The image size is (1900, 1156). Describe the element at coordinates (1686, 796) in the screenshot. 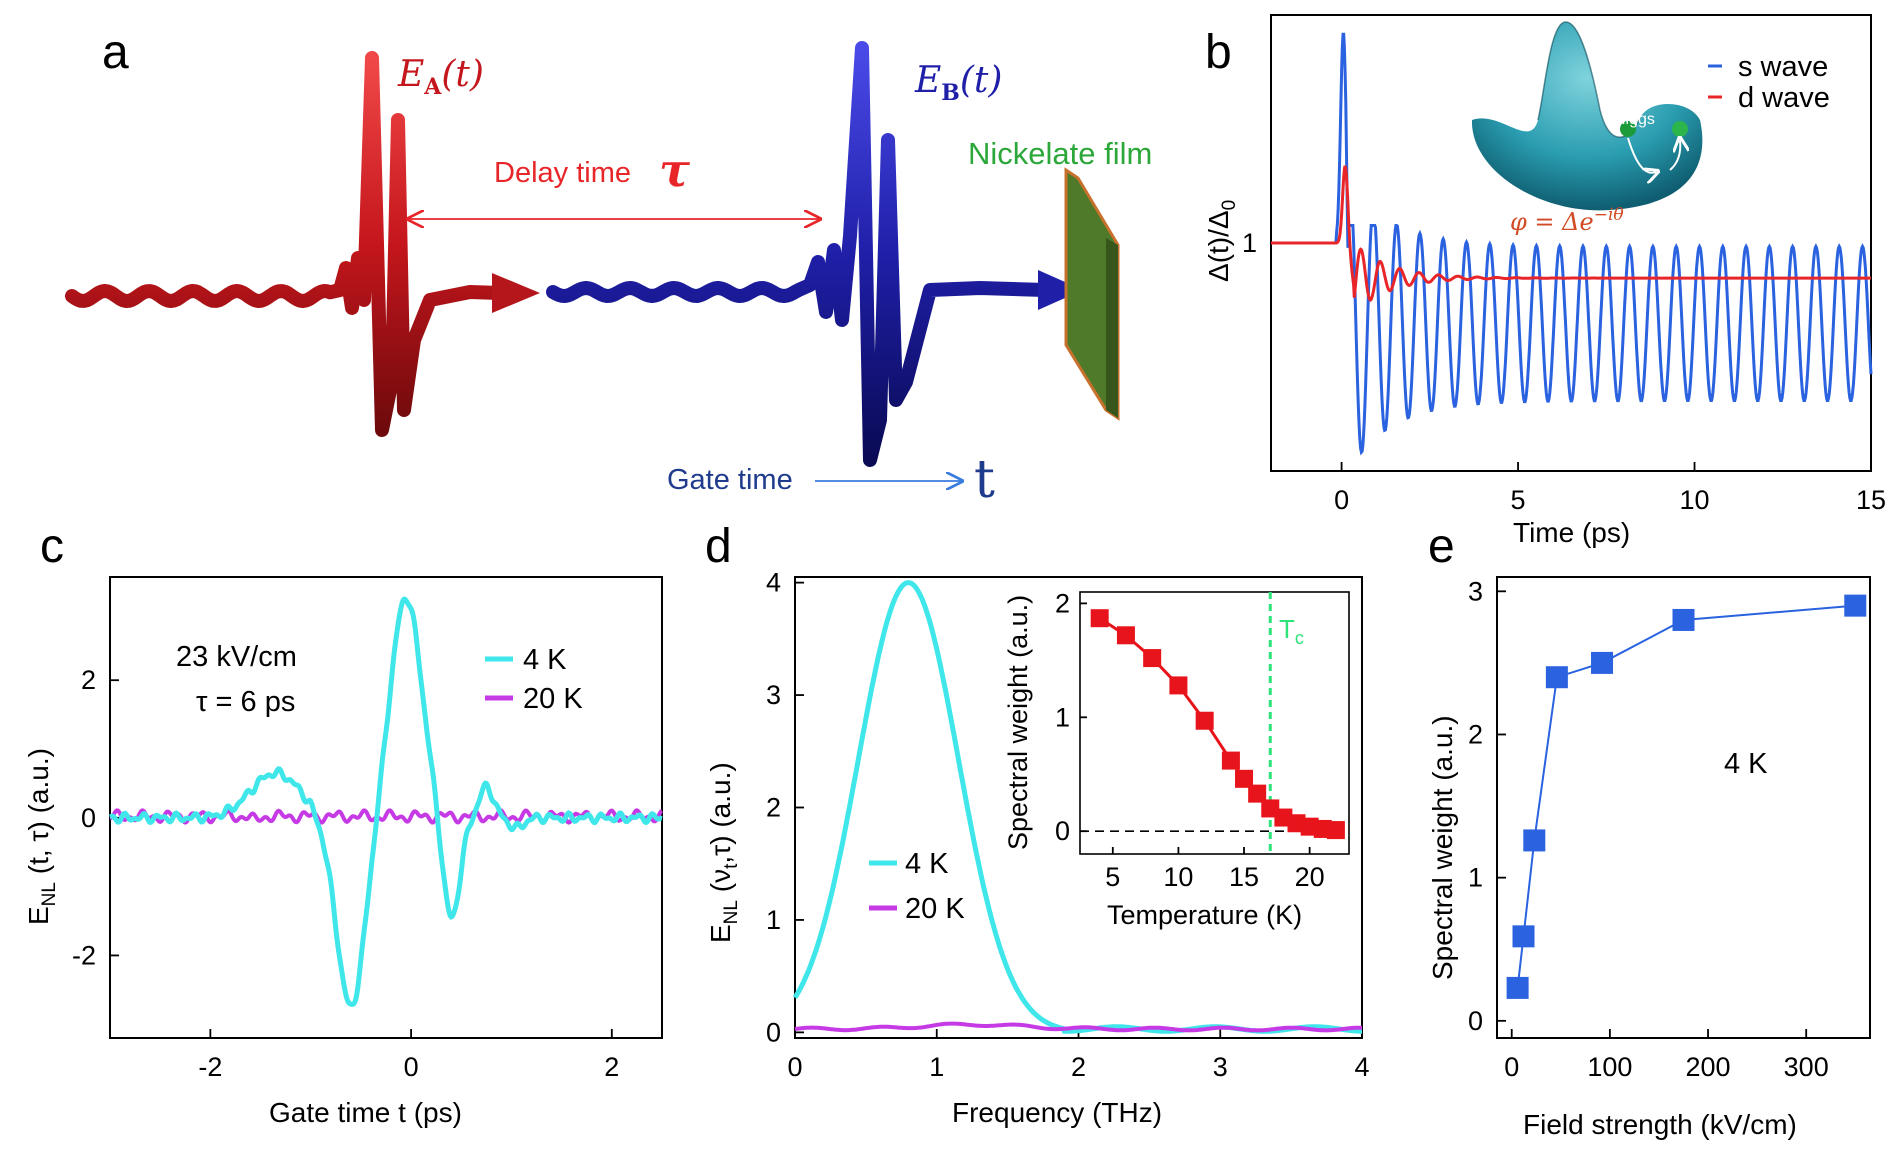

I see `e-connecting-line` at that location.